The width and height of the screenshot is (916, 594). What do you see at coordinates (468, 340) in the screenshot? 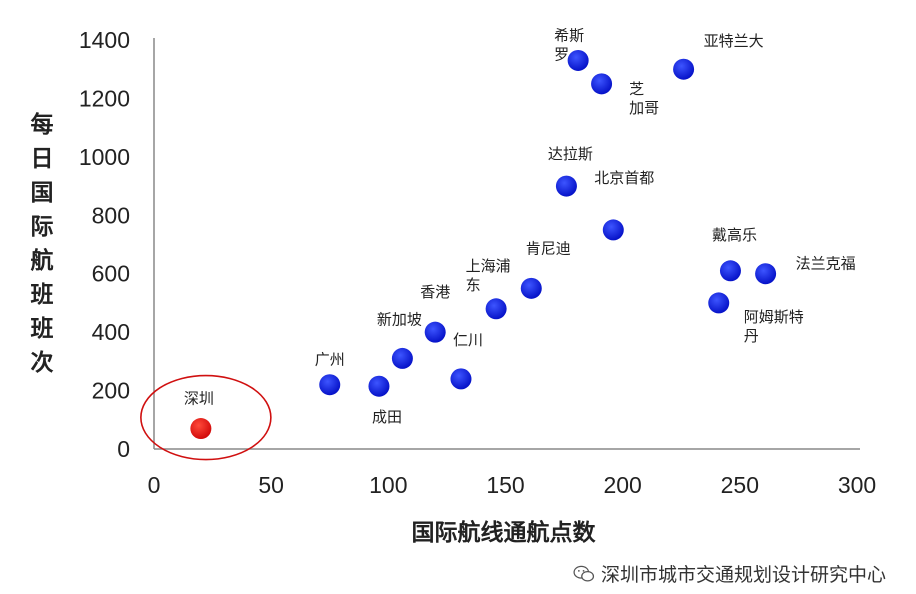
I see `point-label: 仁川` at bounding box center [468, 340].